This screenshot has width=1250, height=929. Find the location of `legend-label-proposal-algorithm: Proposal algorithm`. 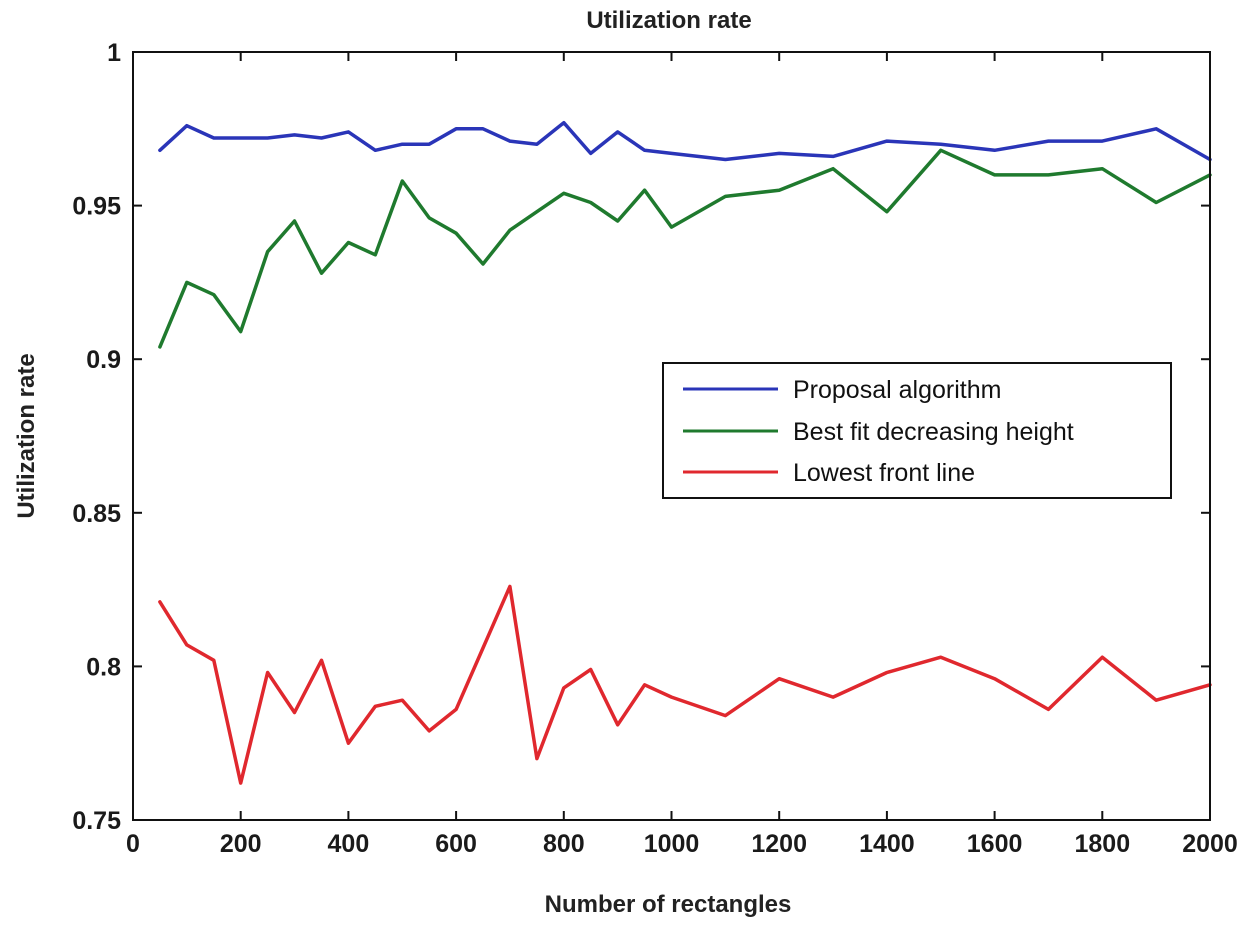

legend-label-proposal-algorithm: Proposal algorithm is located at coordinates (897, 390).